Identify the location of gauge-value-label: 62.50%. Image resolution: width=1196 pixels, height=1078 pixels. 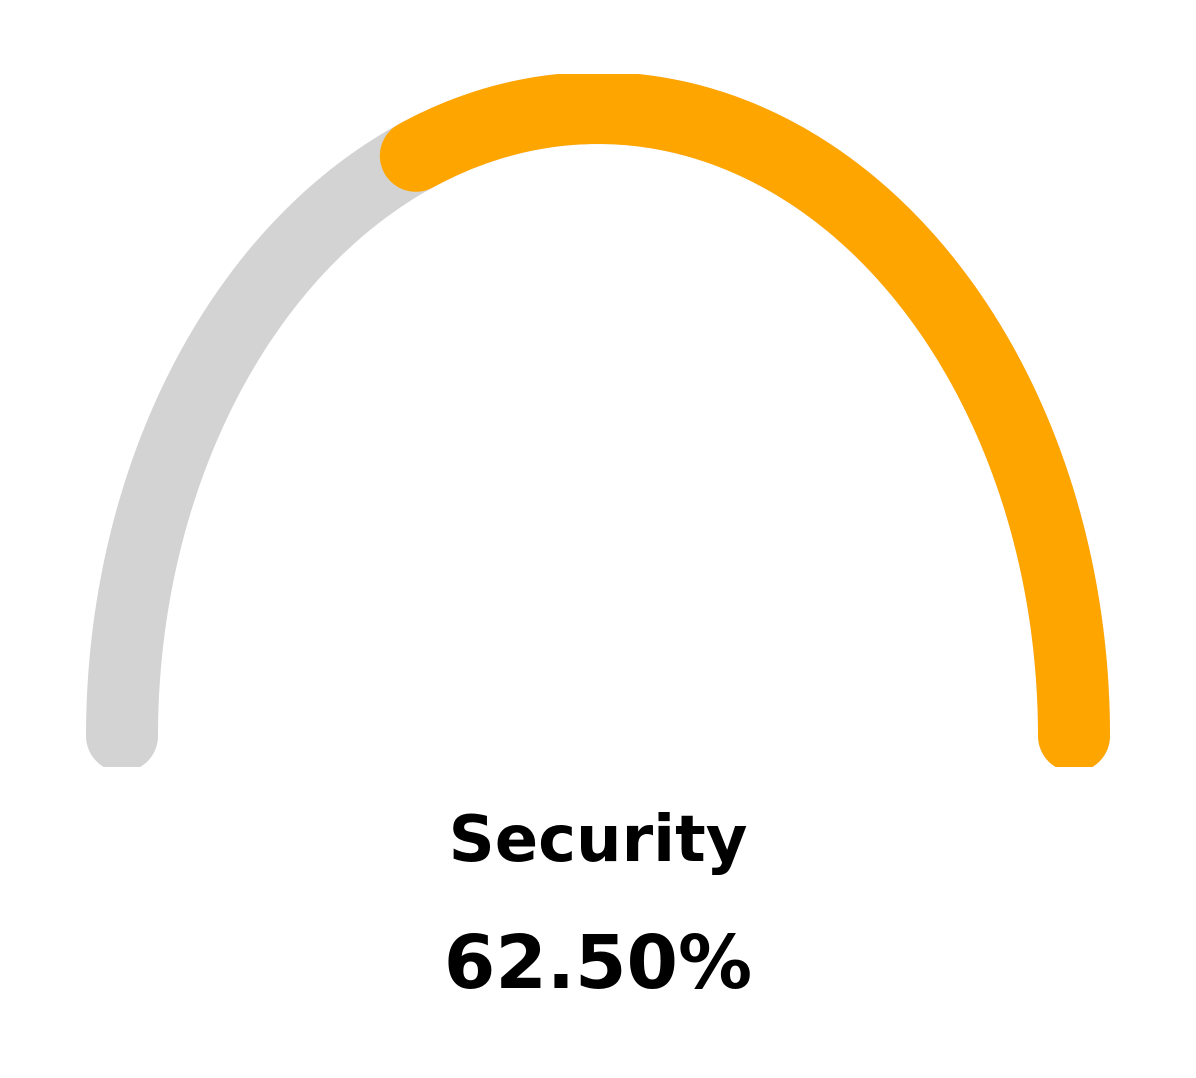
(598, 963).